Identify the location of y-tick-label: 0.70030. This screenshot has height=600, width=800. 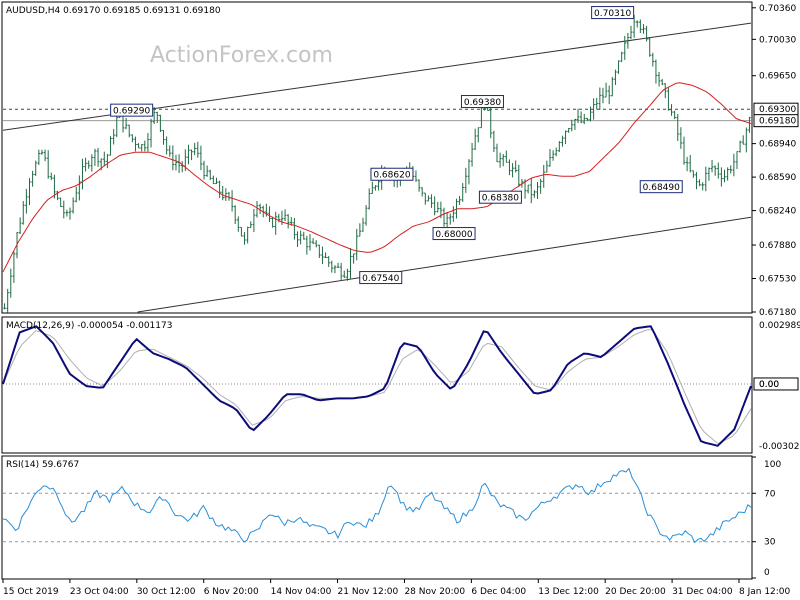
(777, 40).